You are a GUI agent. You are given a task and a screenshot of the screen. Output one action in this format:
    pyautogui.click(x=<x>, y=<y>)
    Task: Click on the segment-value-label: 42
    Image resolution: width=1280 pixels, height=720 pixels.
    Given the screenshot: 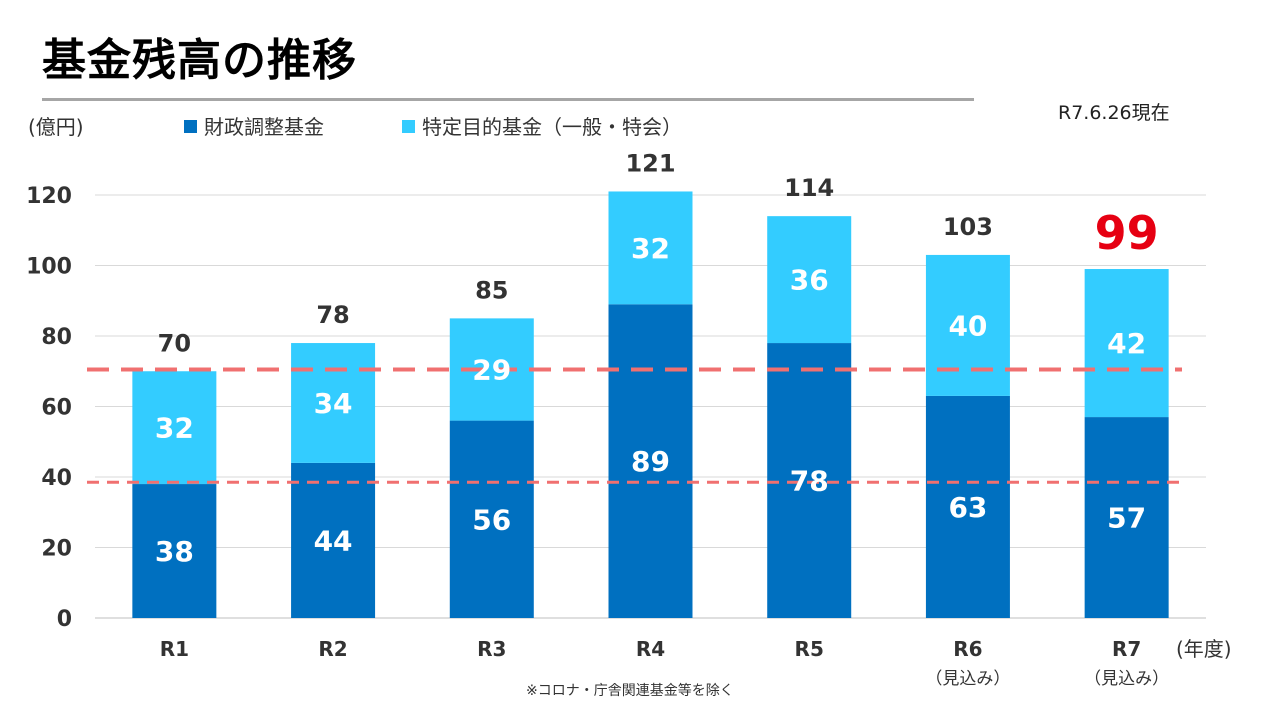 What is the action you would take?
    pyautogui.click(x=1126, y=343)
    